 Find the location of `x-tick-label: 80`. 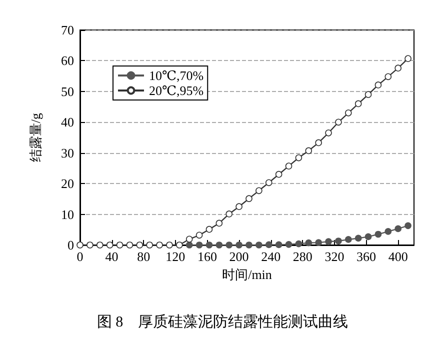

x-tick-label: 80 is located at coordinates (143, 256).